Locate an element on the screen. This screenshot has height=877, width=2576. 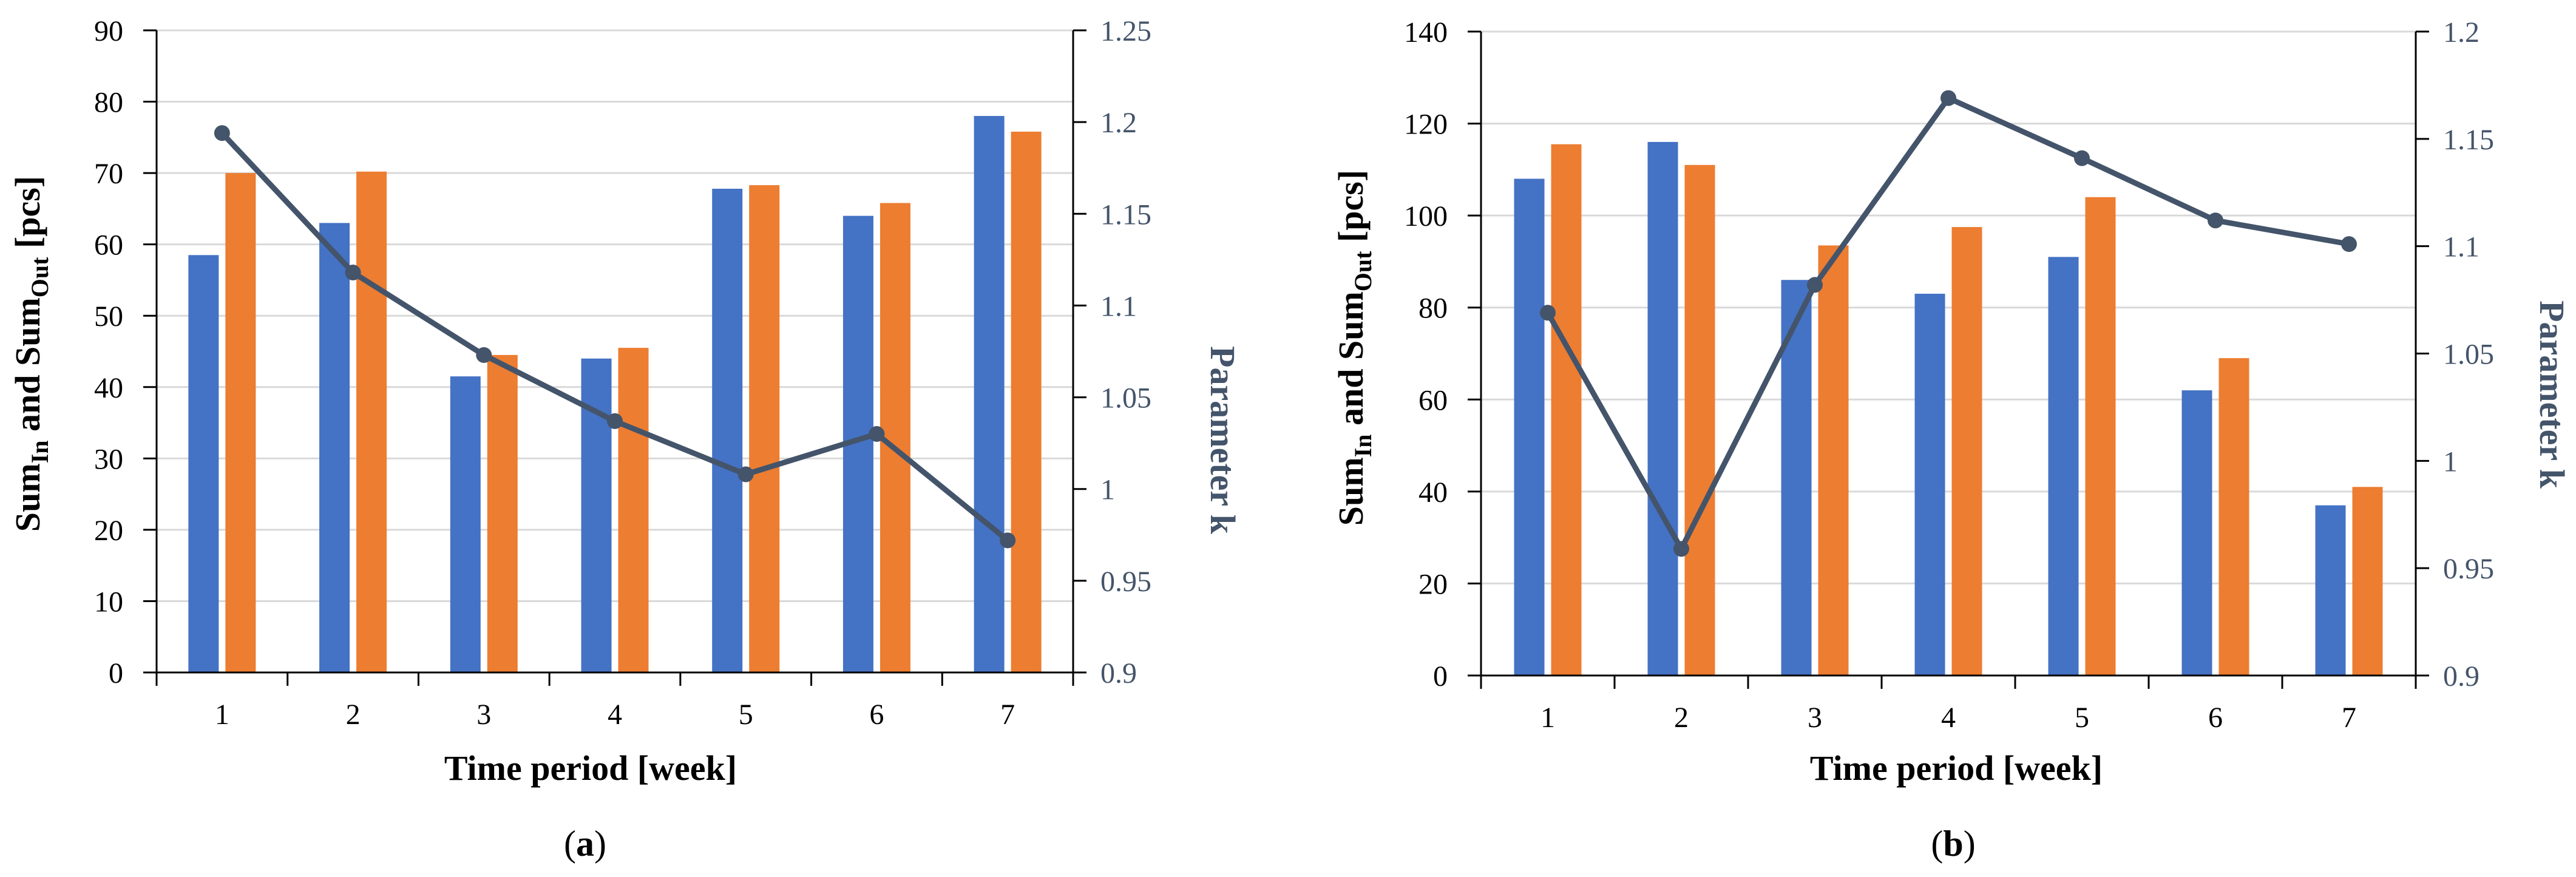
y-tick-label: 0 is located at coordinates (116, 673).